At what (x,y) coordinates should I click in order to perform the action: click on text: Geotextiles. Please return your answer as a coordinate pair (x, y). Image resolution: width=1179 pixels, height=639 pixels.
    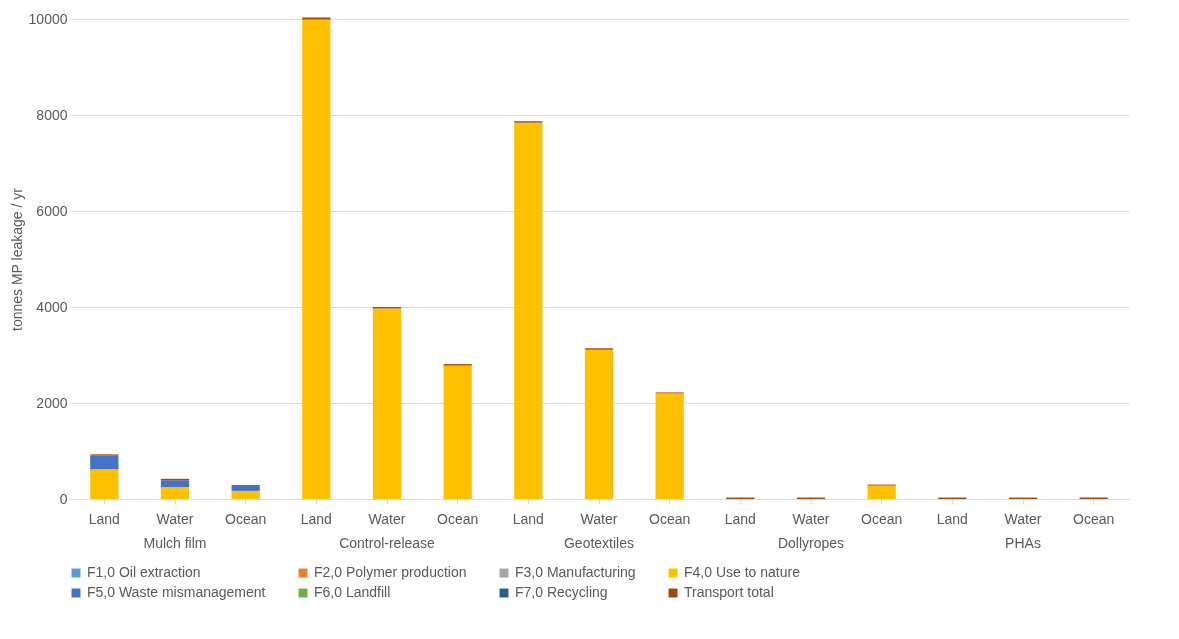
    Looking at the image, I should click on (599, 543).